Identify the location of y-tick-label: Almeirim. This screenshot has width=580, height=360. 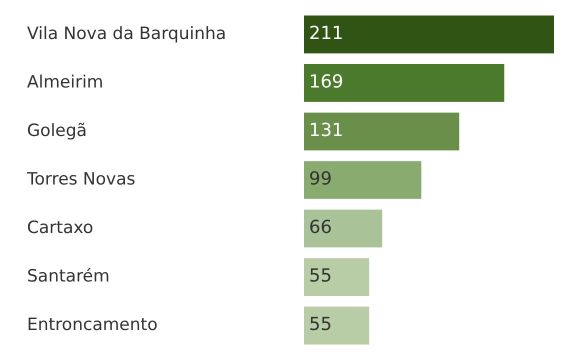
(65, 82).